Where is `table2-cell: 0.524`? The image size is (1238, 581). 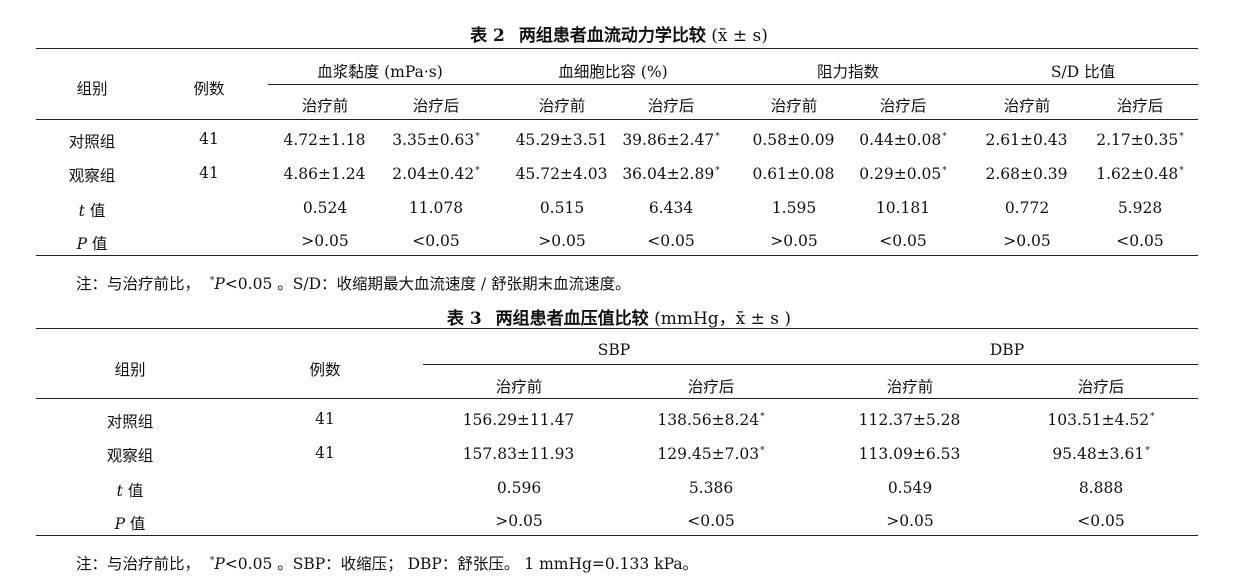 table2-cell: 0.524 is located at coordinates (325, 208).